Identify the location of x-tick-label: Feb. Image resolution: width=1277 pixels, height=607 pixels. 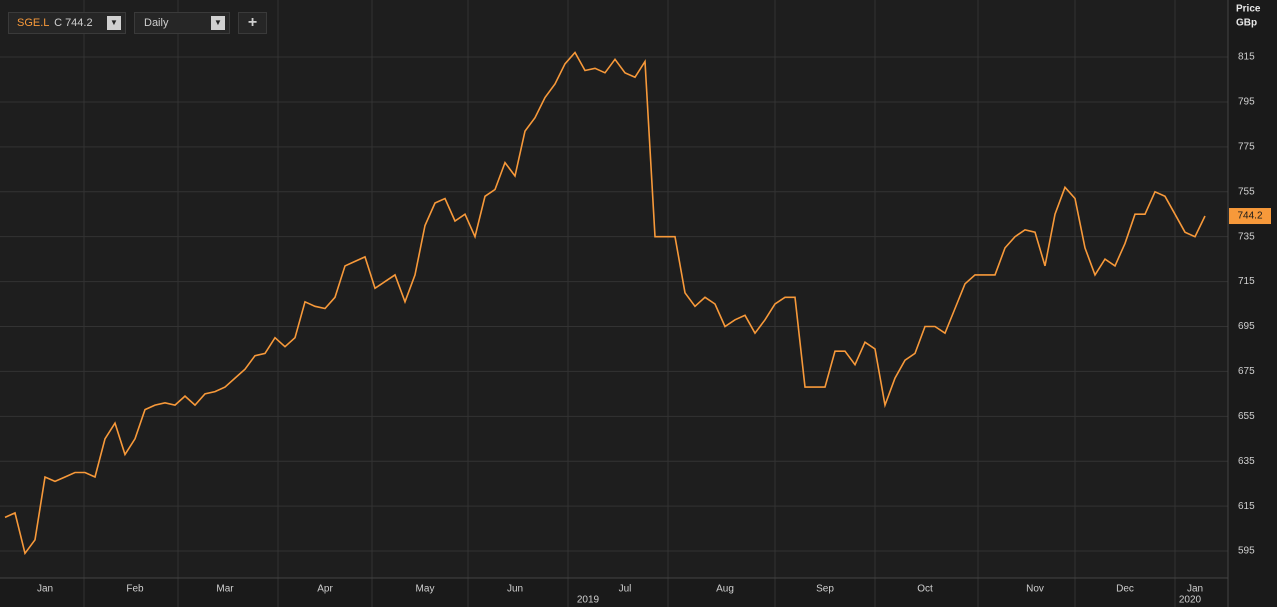
(135, 589).